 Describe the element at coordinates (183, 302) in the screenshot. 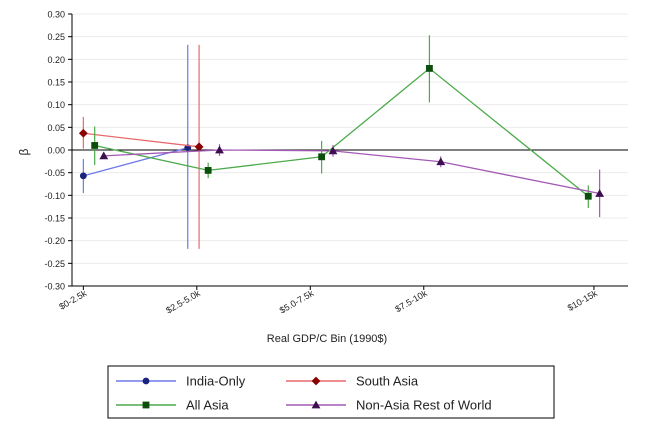

I see `x-tick-label: $2.5-5.0k` at that location.